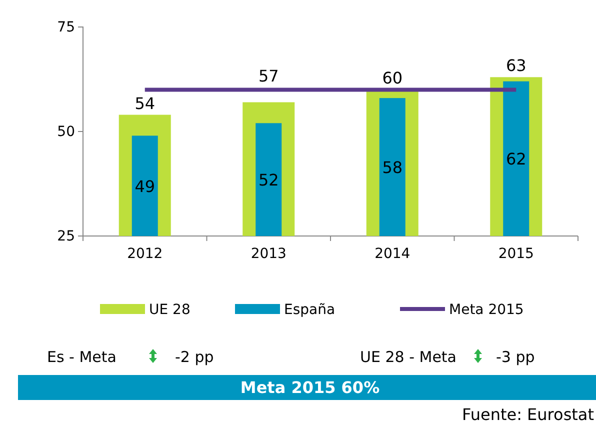 The image size is (596, 424). I want to click on data-label: 54, so click(145, 103).